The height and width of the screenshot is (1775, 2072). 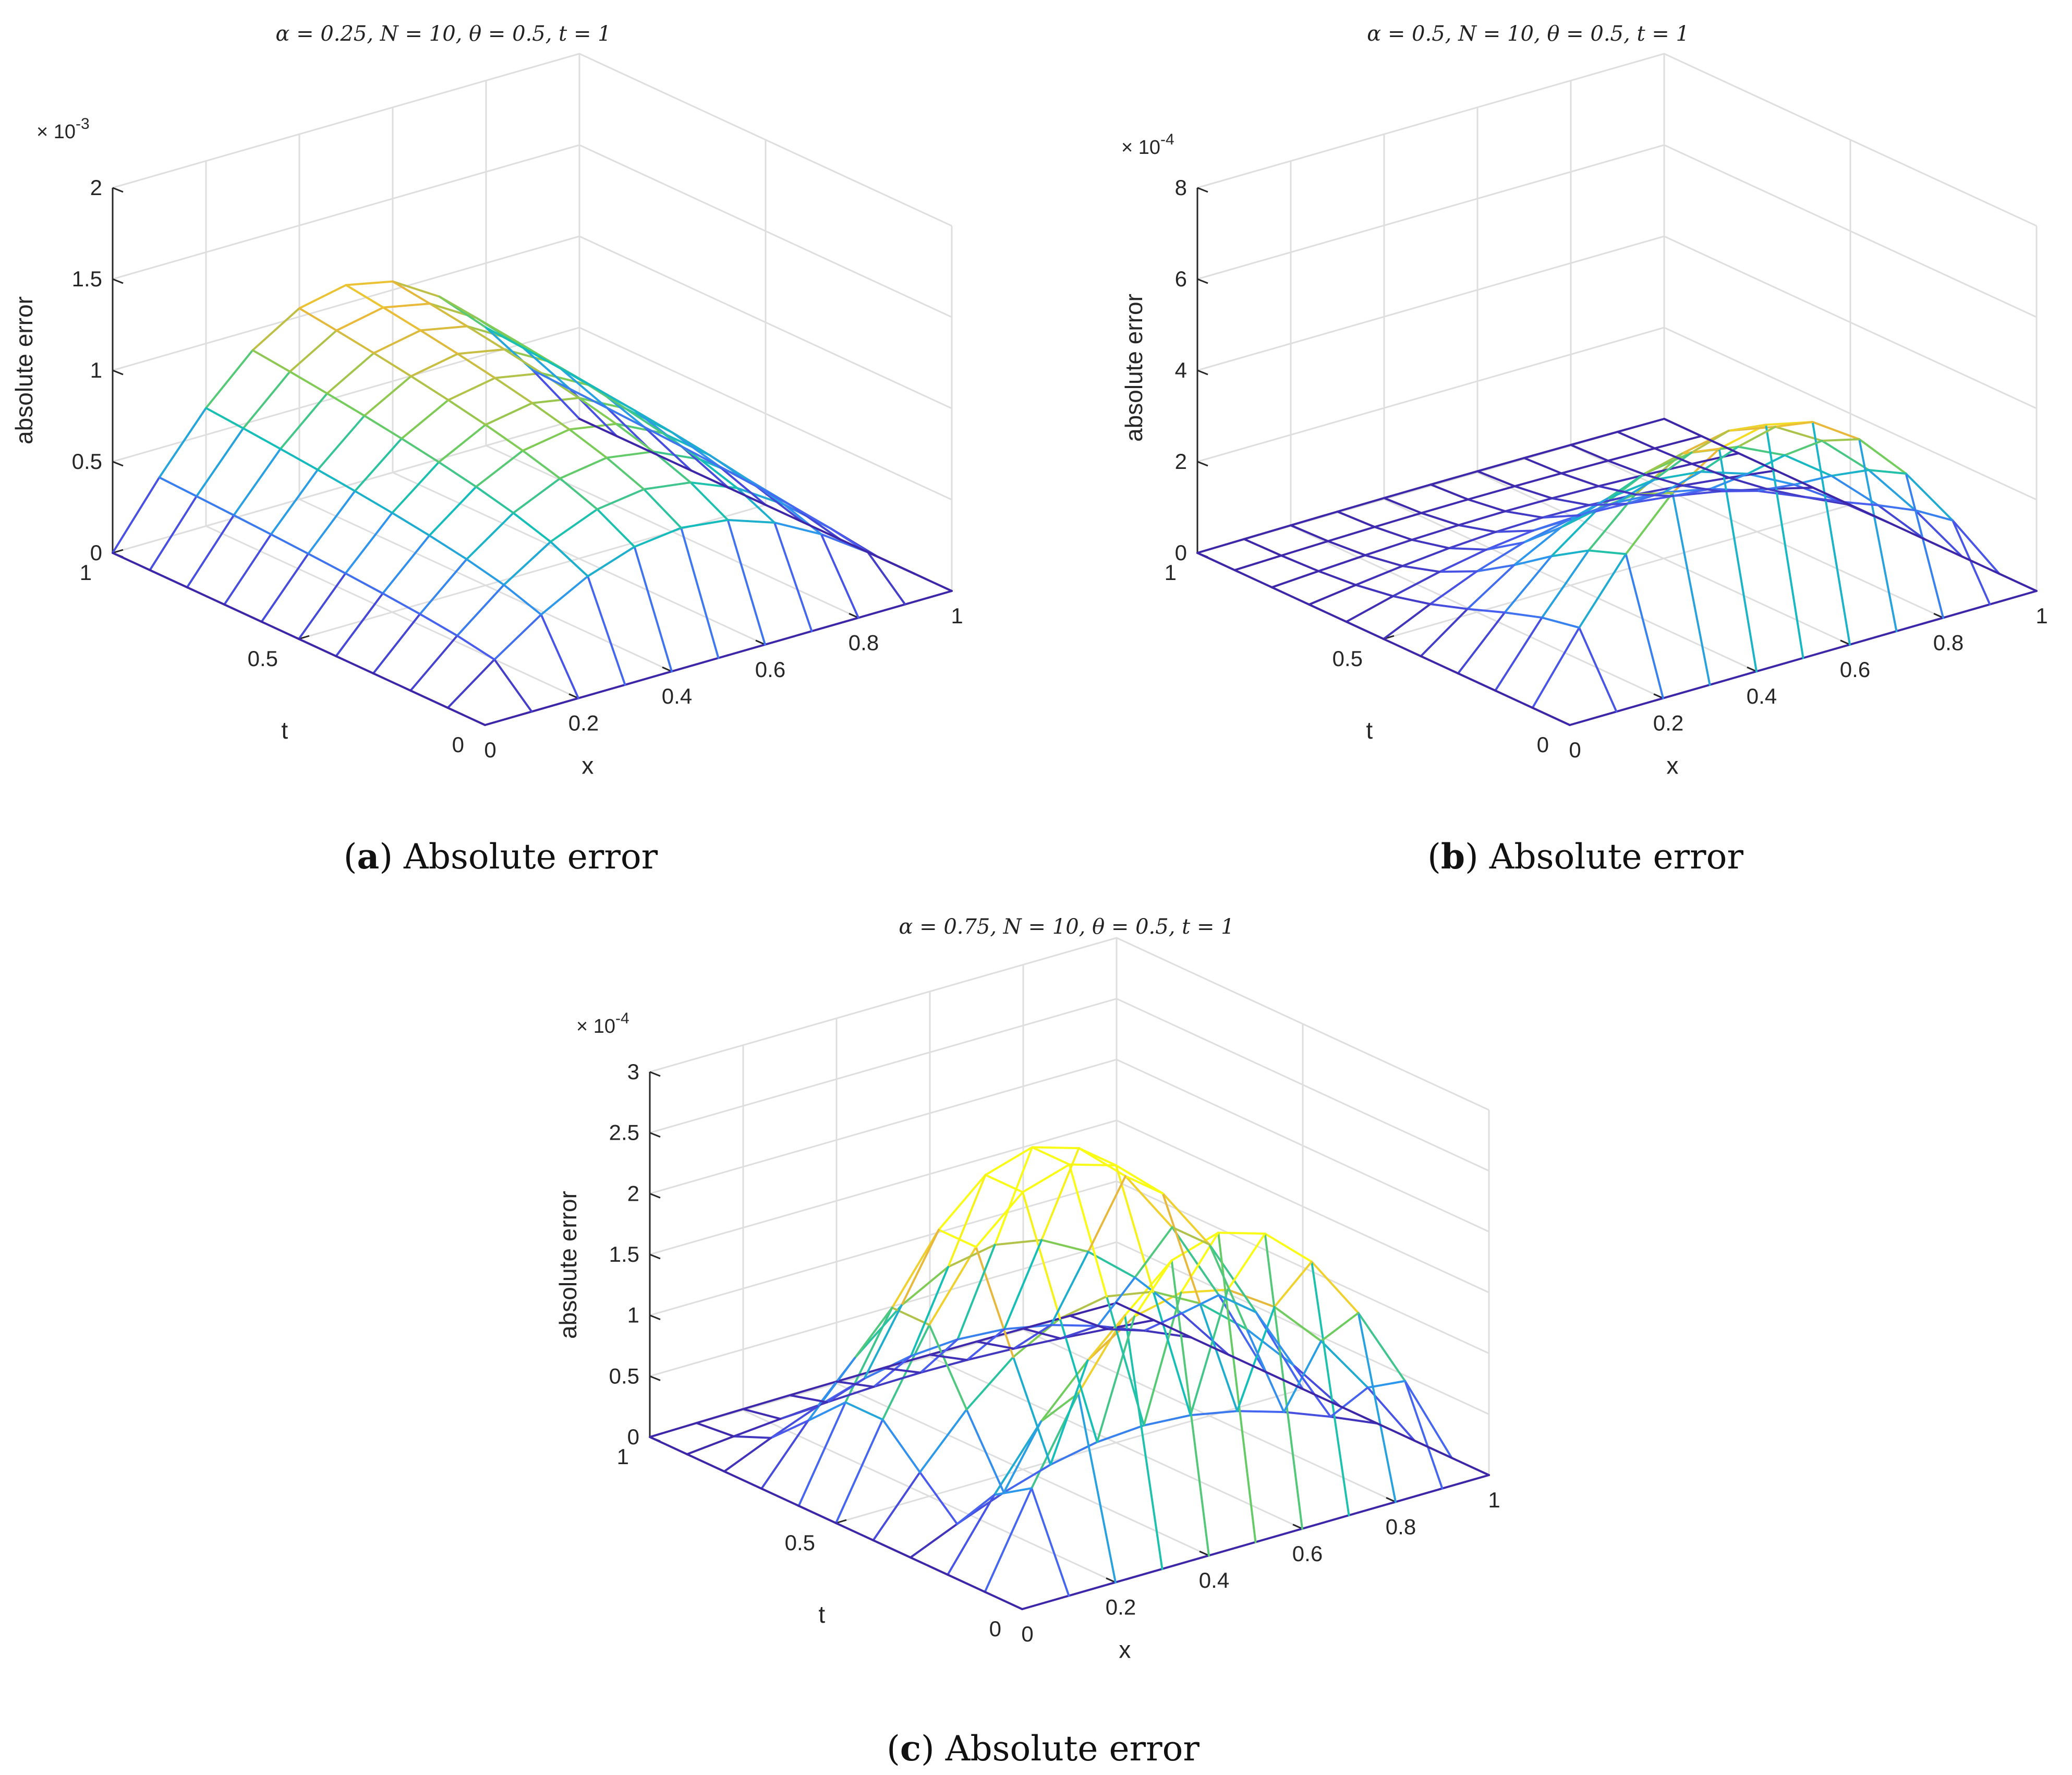 I want to click on panel-c-x-tick-label: 0.4, so click(x=1214, y=1580).